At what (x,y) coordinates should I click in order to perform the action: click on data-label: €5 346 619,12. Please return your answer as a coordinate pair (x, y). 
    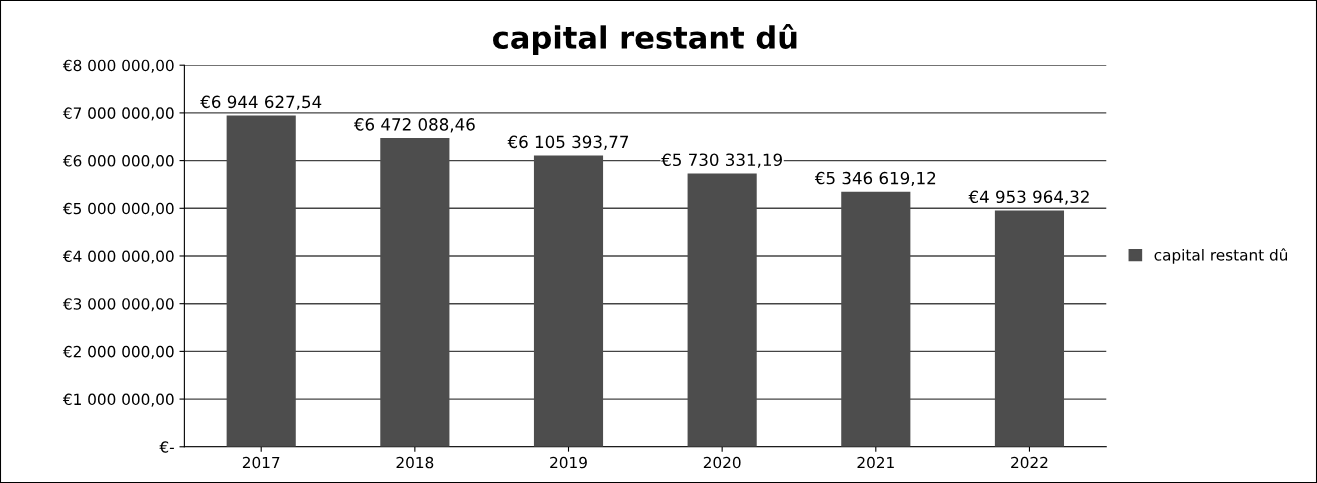
    Looking at the image, I should click on (875, 179).